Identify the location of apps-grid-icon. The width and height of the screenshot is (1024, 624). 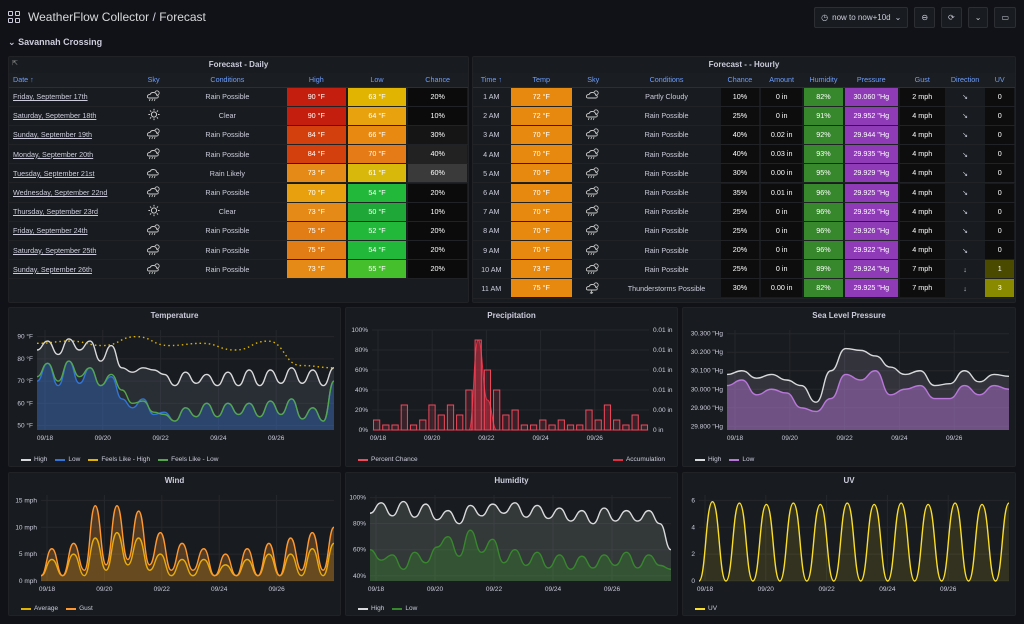
(14, 17).